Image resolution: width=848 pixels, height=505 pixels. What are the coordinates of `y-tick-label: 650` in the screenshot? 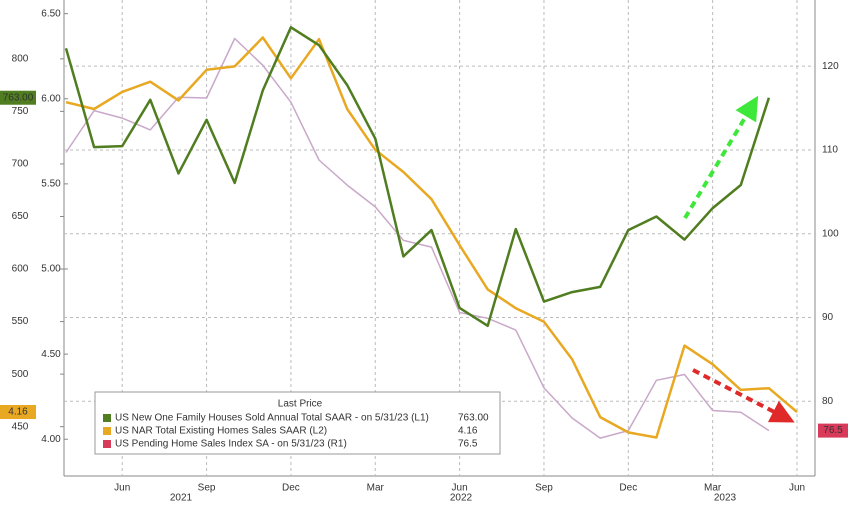 It's located at (20, 216).